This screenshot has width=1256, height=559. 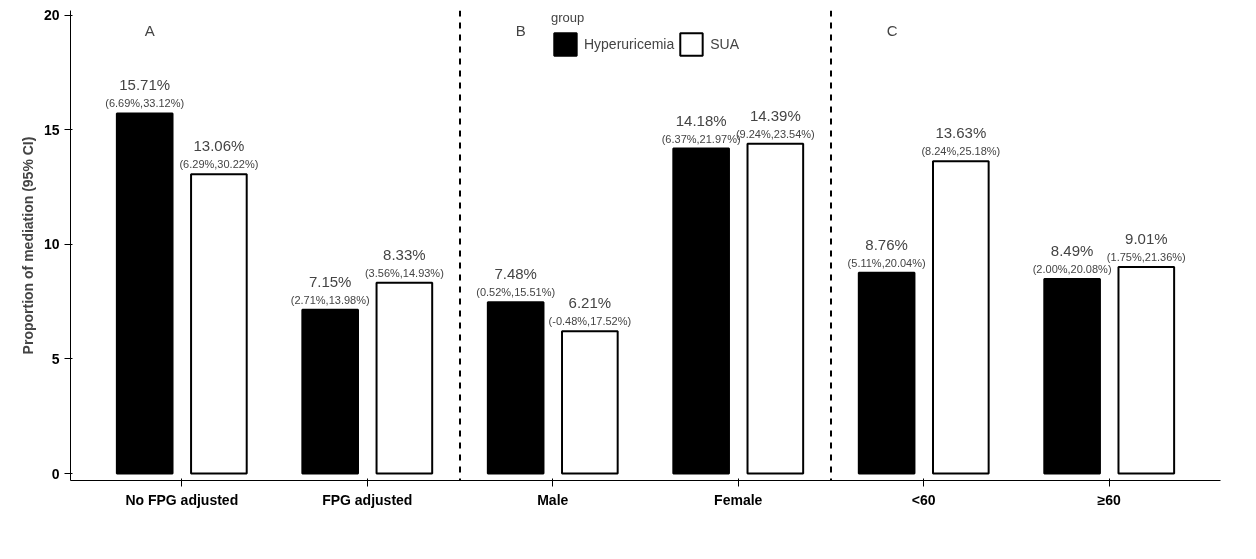 What do you see at coordinates (961, 141) in the screenshot?
I see `data-label: 13.63% (8.24%,25.18%)` at bounding box center [961, 141].